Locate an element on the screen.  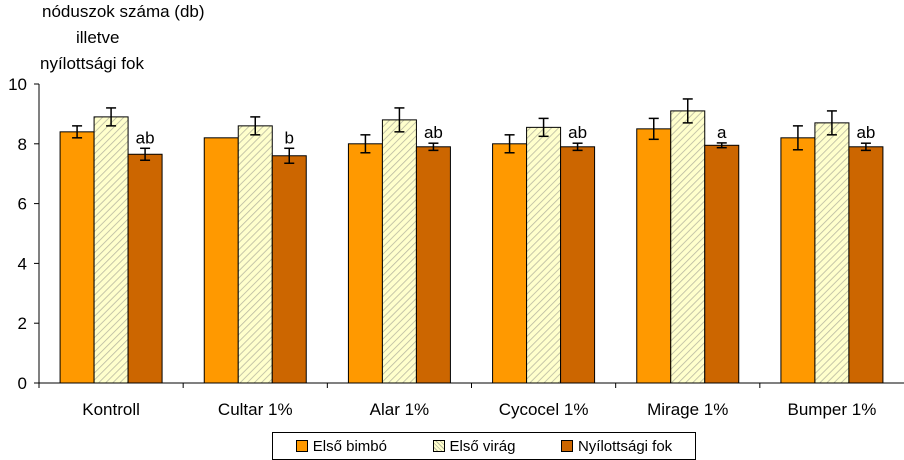
bar-els-bimb--bumper-1- is located at coordinates (798, 260).